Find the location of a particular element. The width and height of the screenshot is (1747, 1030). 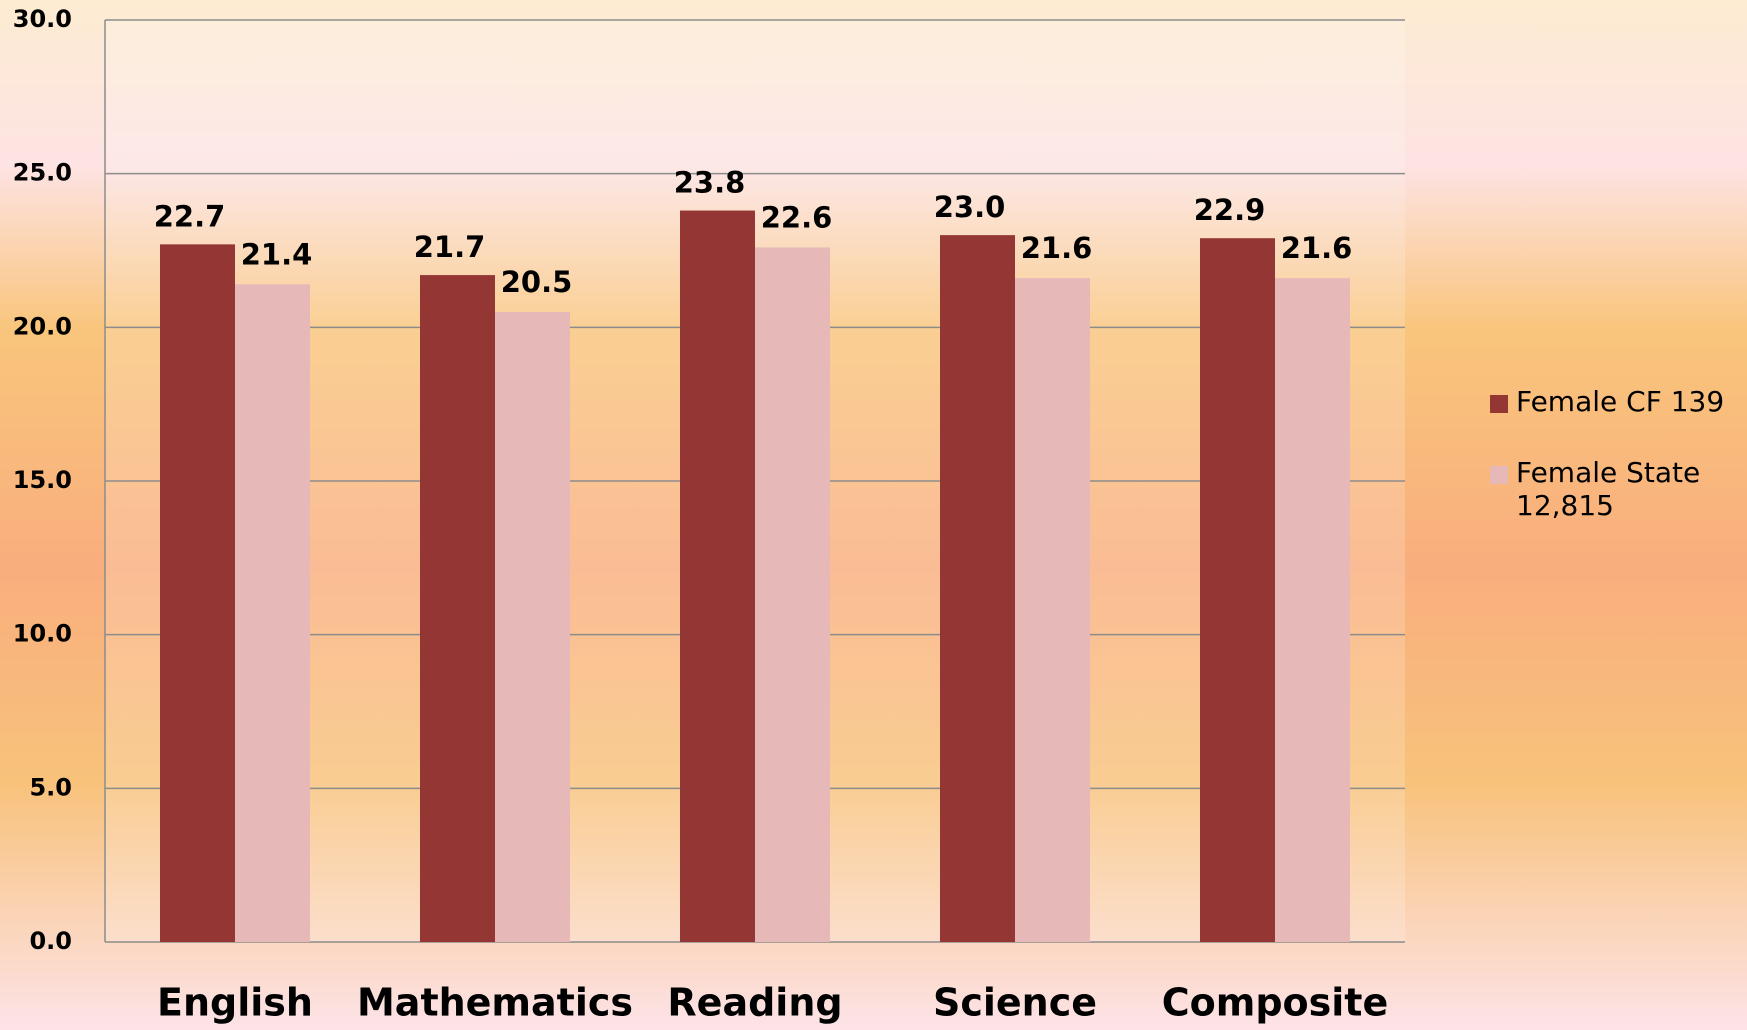

data-label: 21.4 is located at coordinates (277, 254).